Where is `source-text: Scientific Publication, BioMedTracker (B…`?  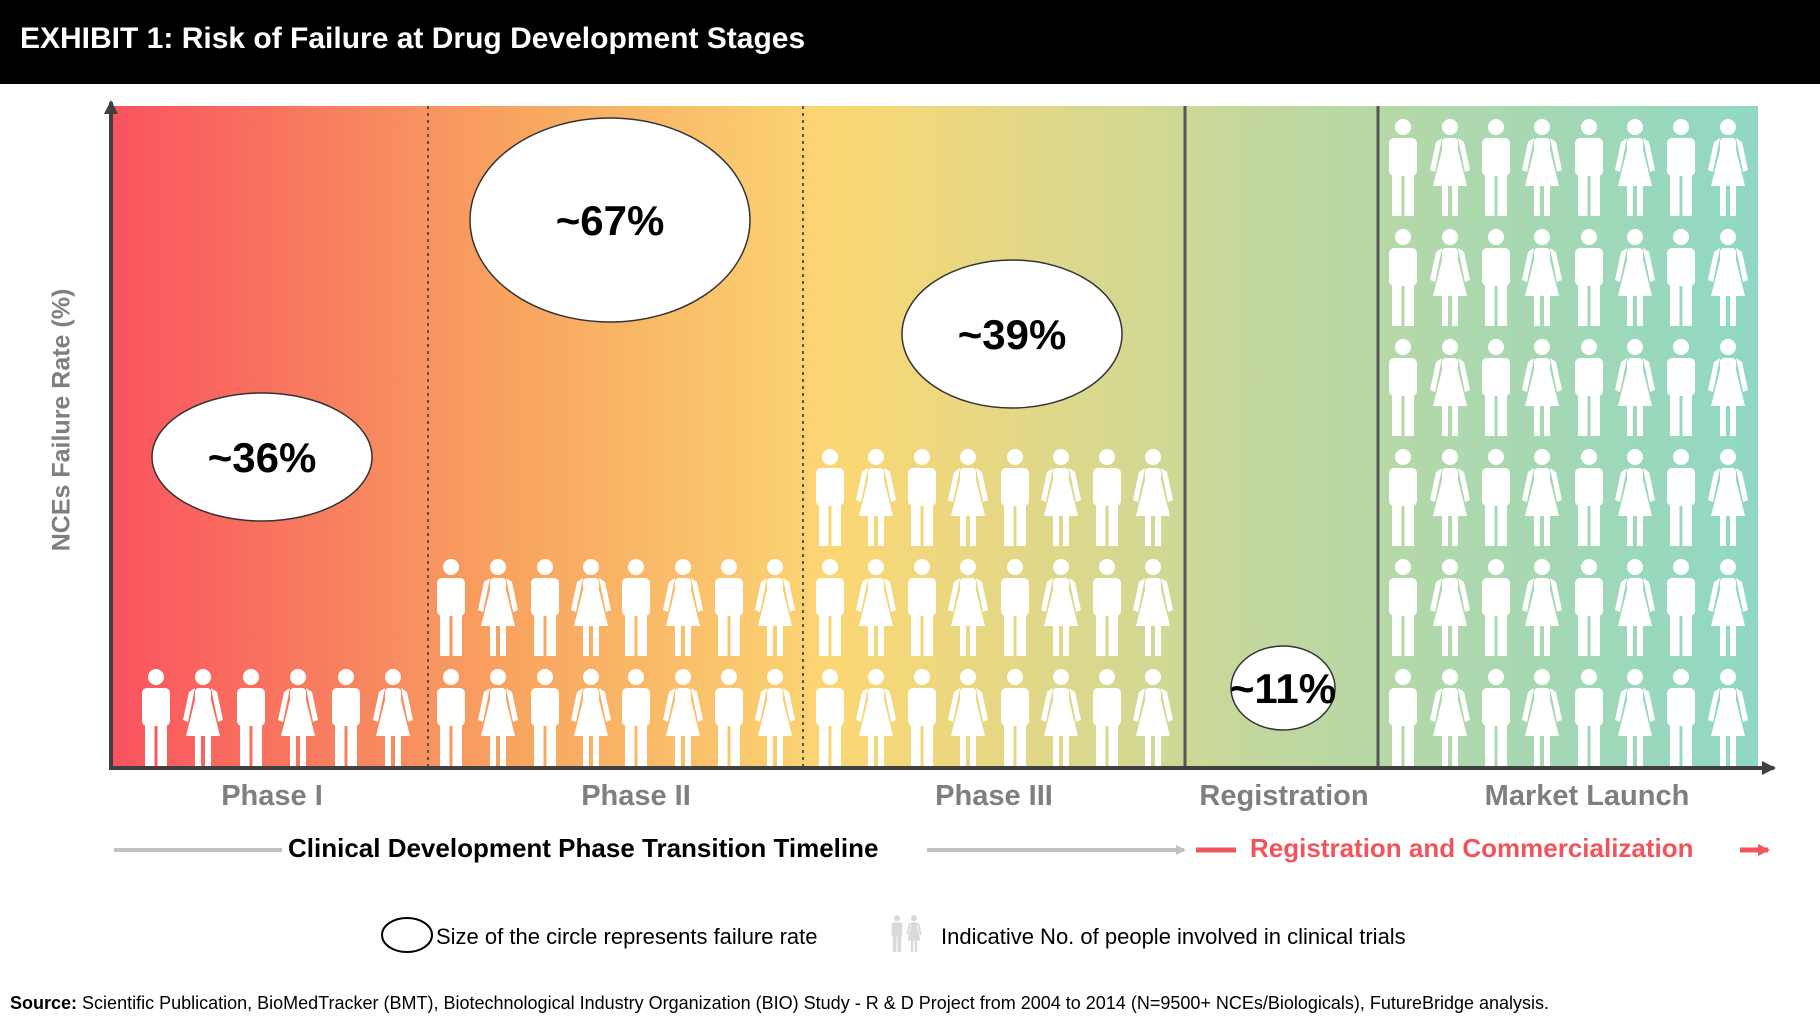
source-text: Scientific Publication, BioMedTracker (B… is located at coordinates (816, 1003).